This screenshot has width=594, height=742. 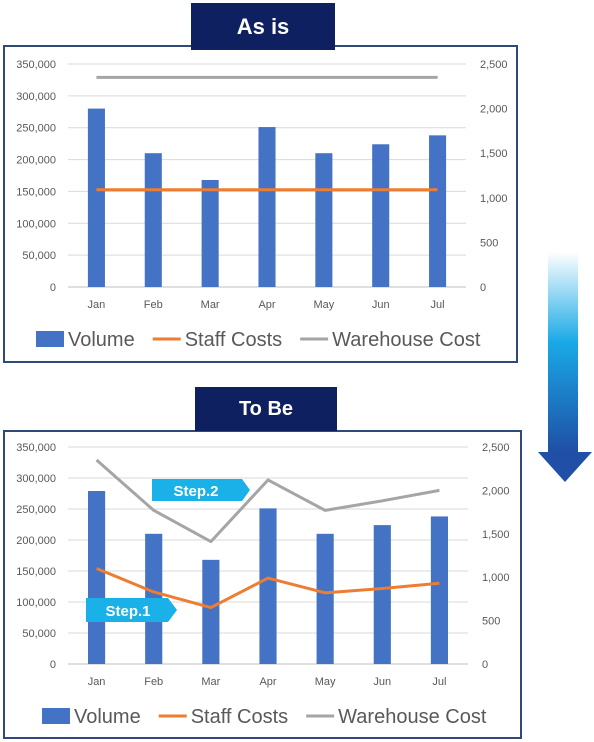 I want to click on warehouse-cost-line, so click(x=267, y=501).